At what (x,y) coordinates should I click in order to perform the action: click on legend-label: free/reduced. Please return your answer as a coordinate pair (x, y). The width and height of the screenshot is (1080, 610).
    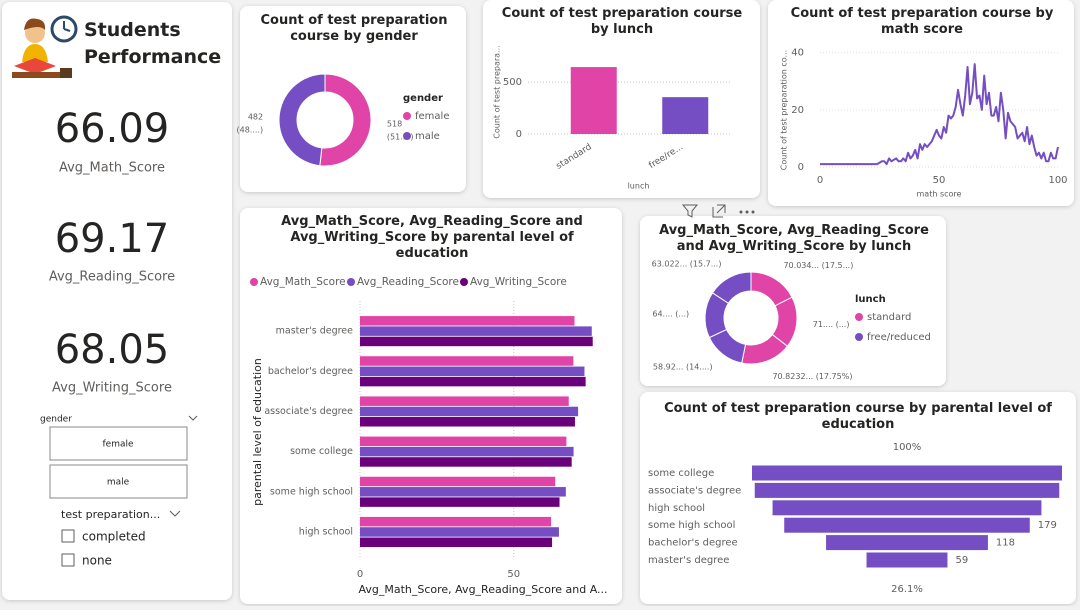
    Looking at the image, I should click on (899, 337).